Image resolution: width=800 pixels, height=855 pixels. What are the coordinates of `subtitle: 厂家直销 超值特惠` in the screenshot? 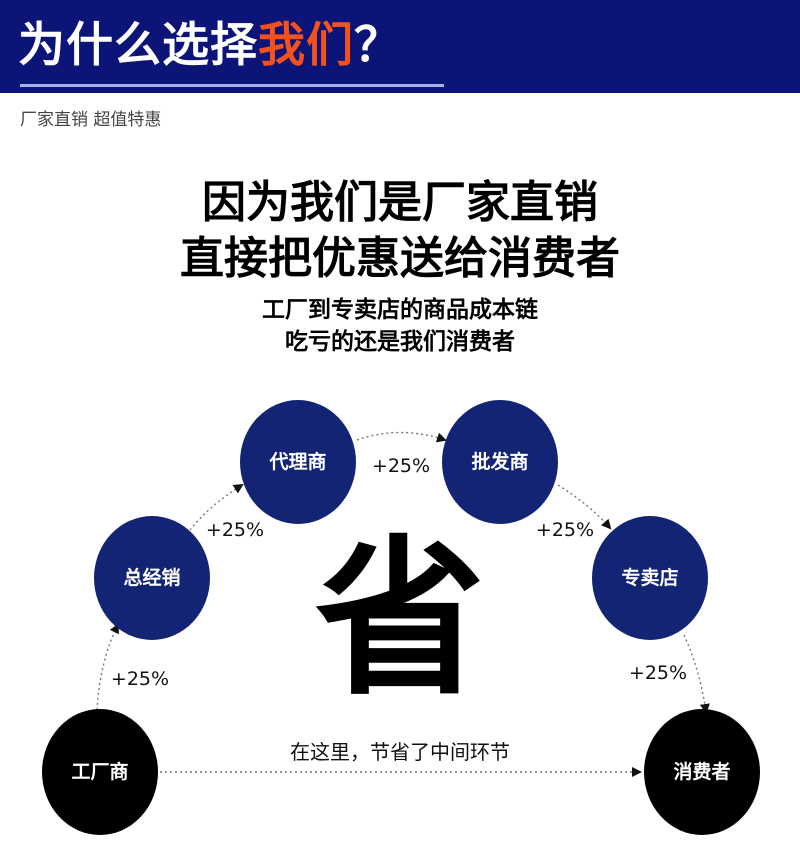 It's located at (91, 120).